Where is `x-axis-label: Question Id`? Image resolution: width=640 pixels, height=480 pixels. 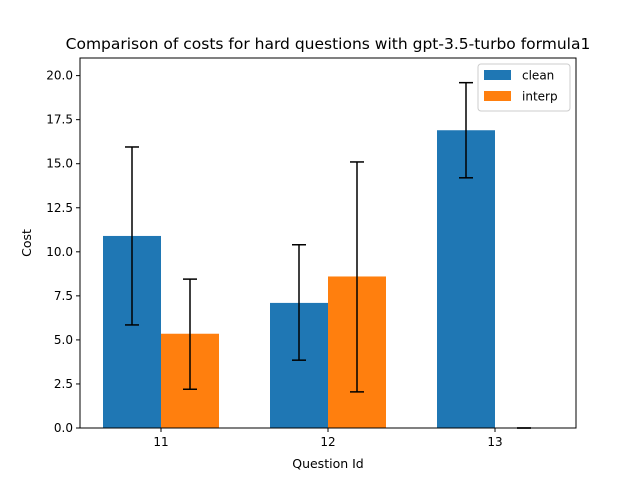
x-axis-label: Question Id is located at coordinates (328, 463).